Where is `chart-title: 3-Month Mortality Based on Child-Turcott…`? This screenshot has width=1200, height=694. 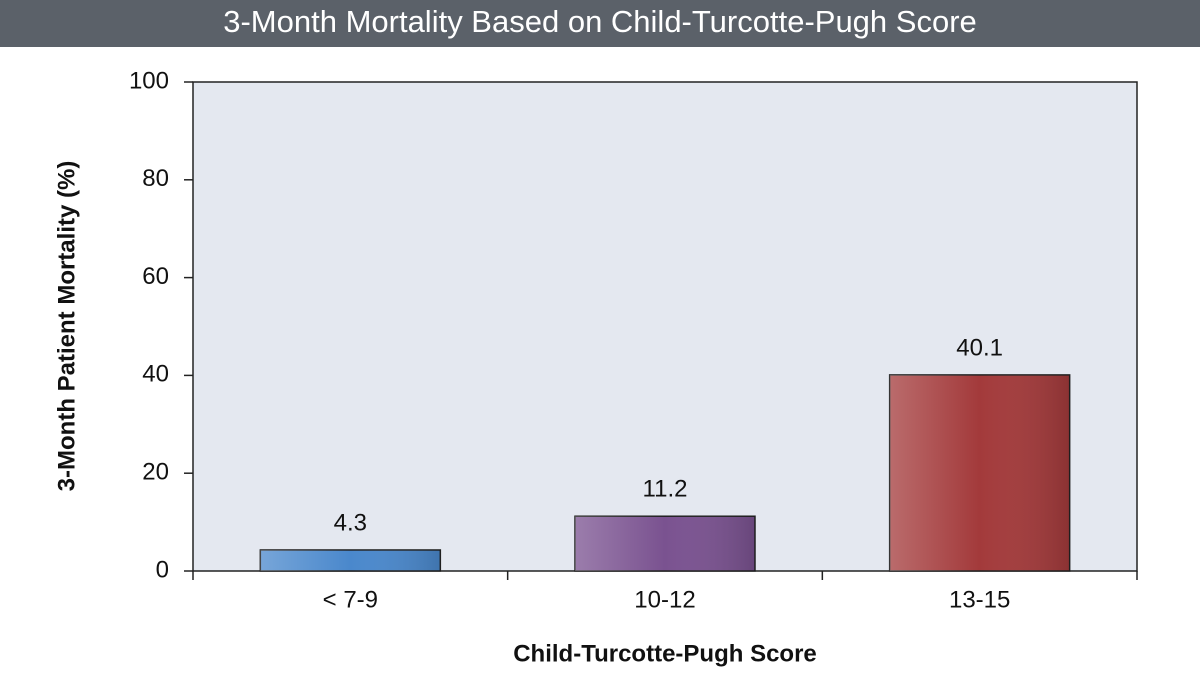 chart-title: 3-Month Mortality Based on Child-Turcott… is located at coordinates (600, 21).